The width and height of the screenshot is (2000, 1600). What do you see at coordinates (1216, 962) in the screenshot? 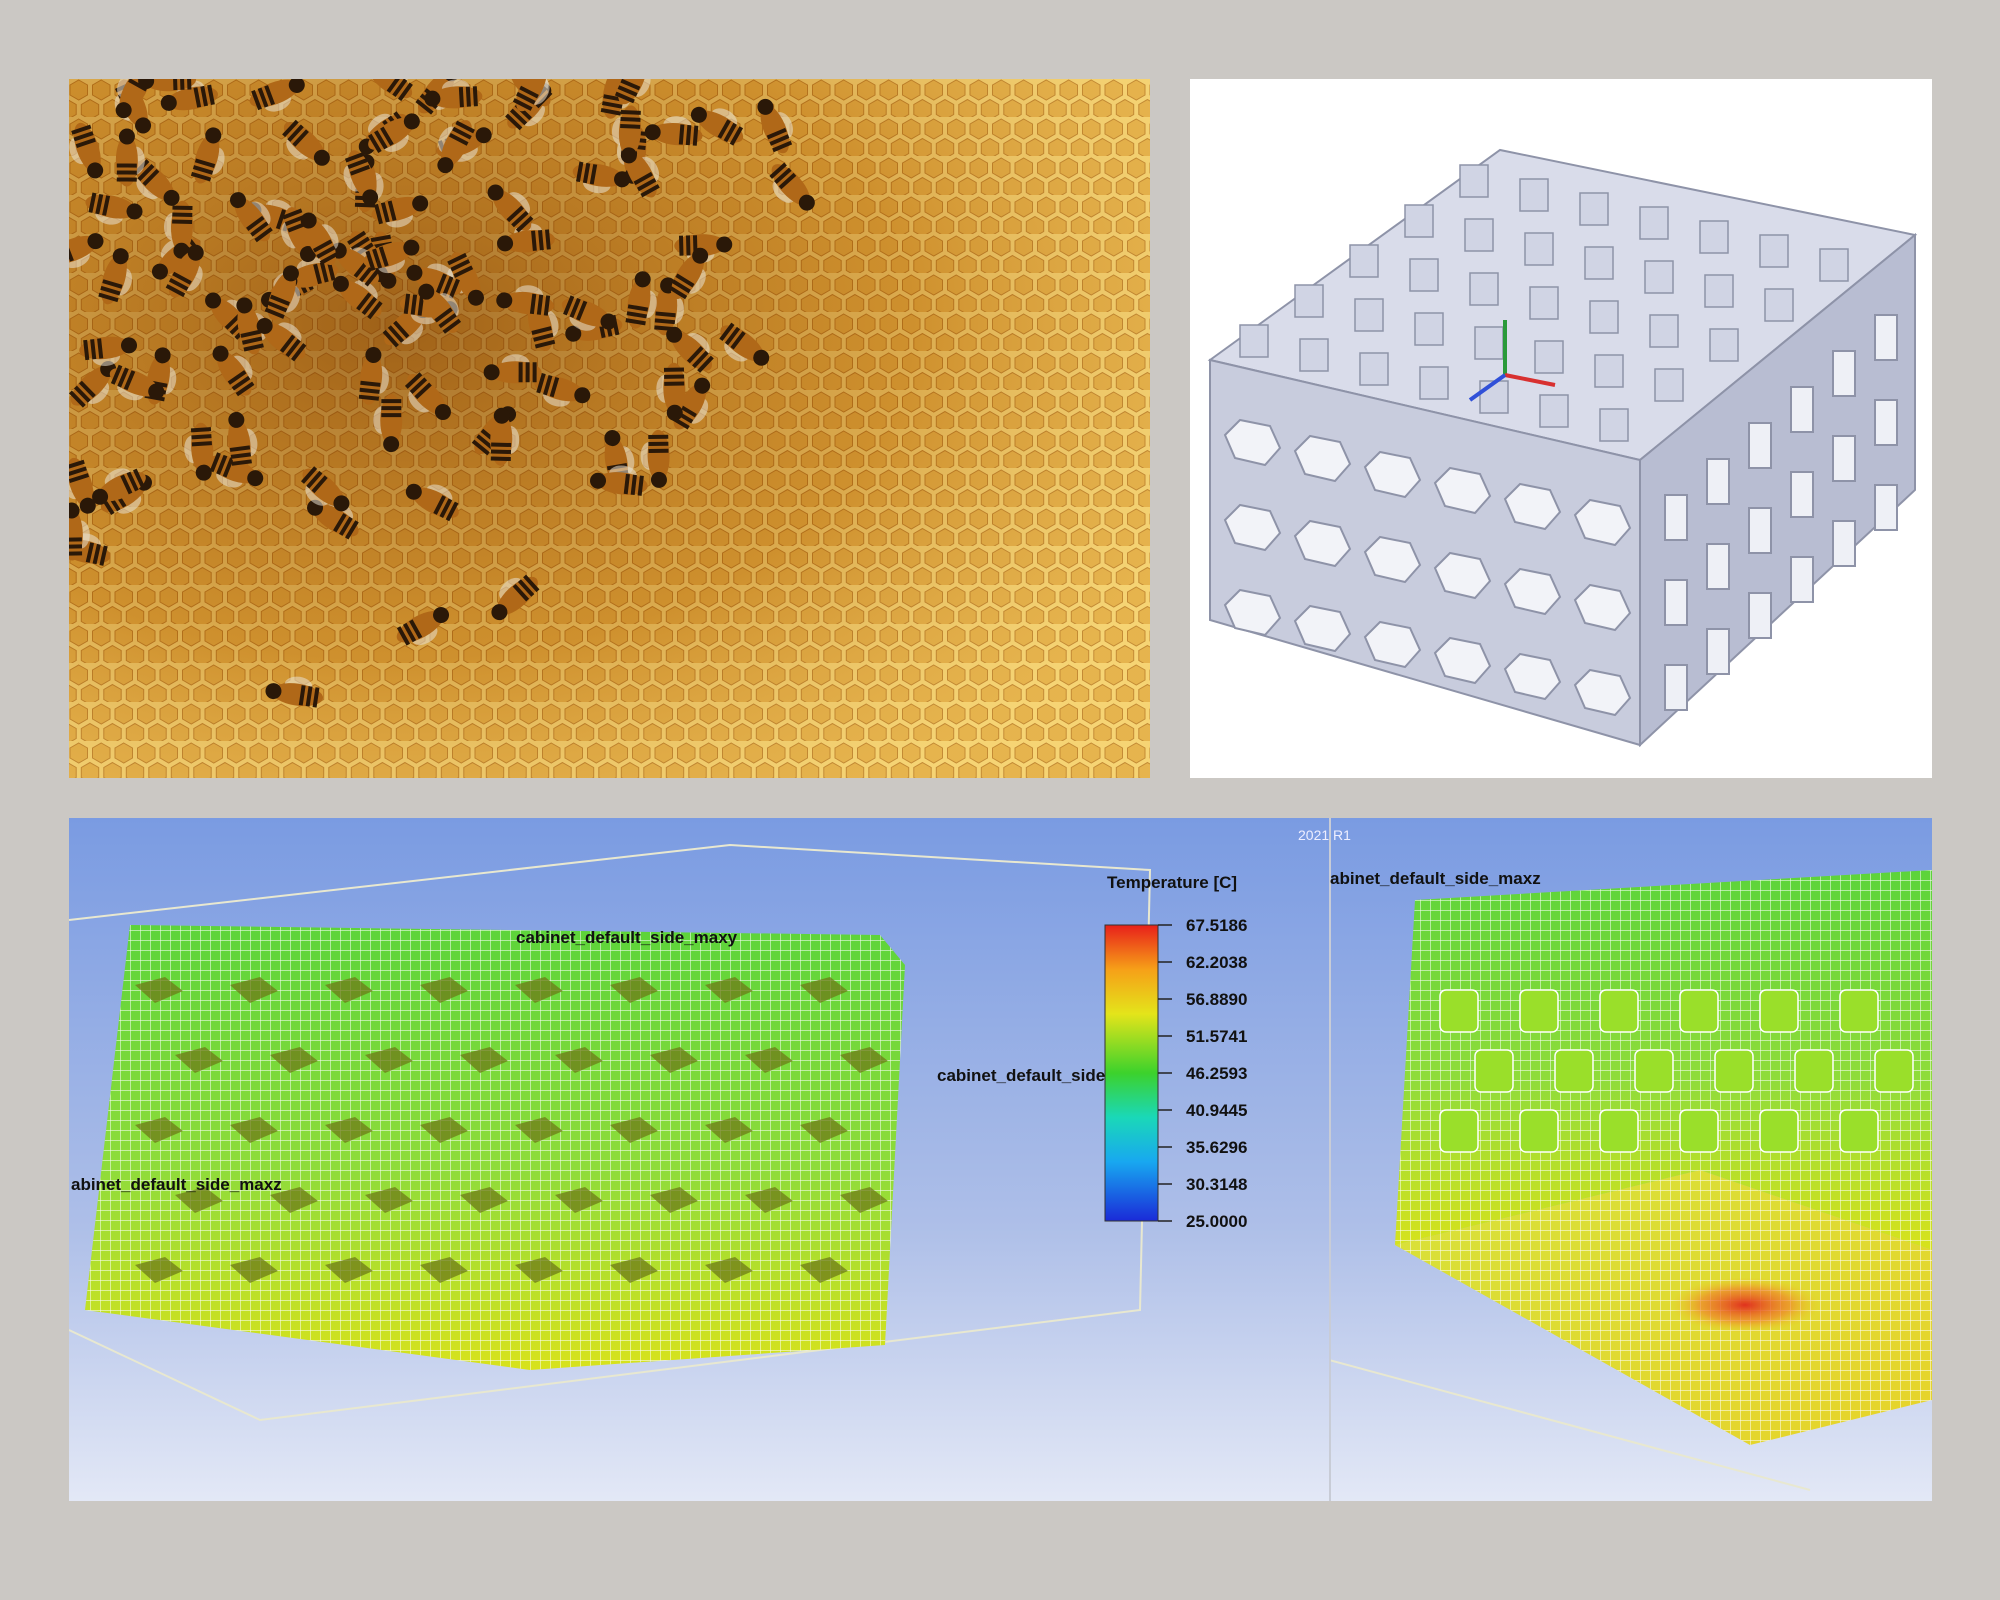
I see `legend-label: 62.2038` at bounding box center [1216, 962].